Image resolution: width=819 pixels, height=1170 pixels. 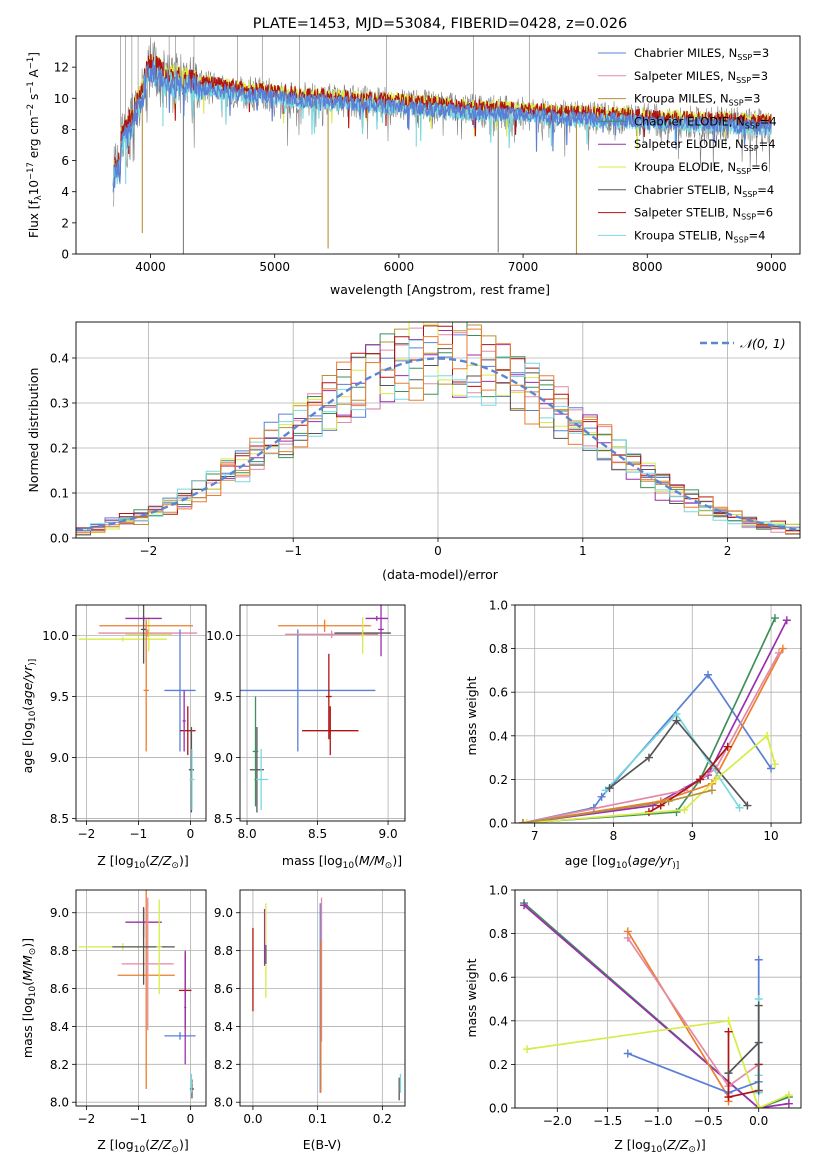 I want to click on mass_vs_ebv-plot-area, so click(x=327, y=999).